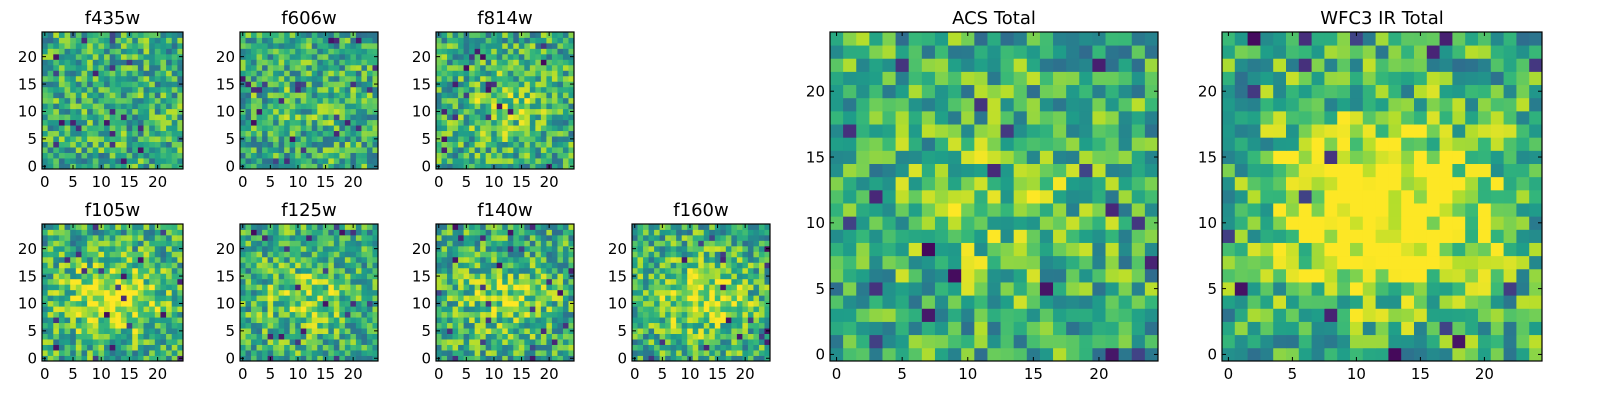 The height and width of the screenshot is (400, 1600). Describe the element at coordinates (309, 292) in the screenshot. I see `axes-frame` at that location.